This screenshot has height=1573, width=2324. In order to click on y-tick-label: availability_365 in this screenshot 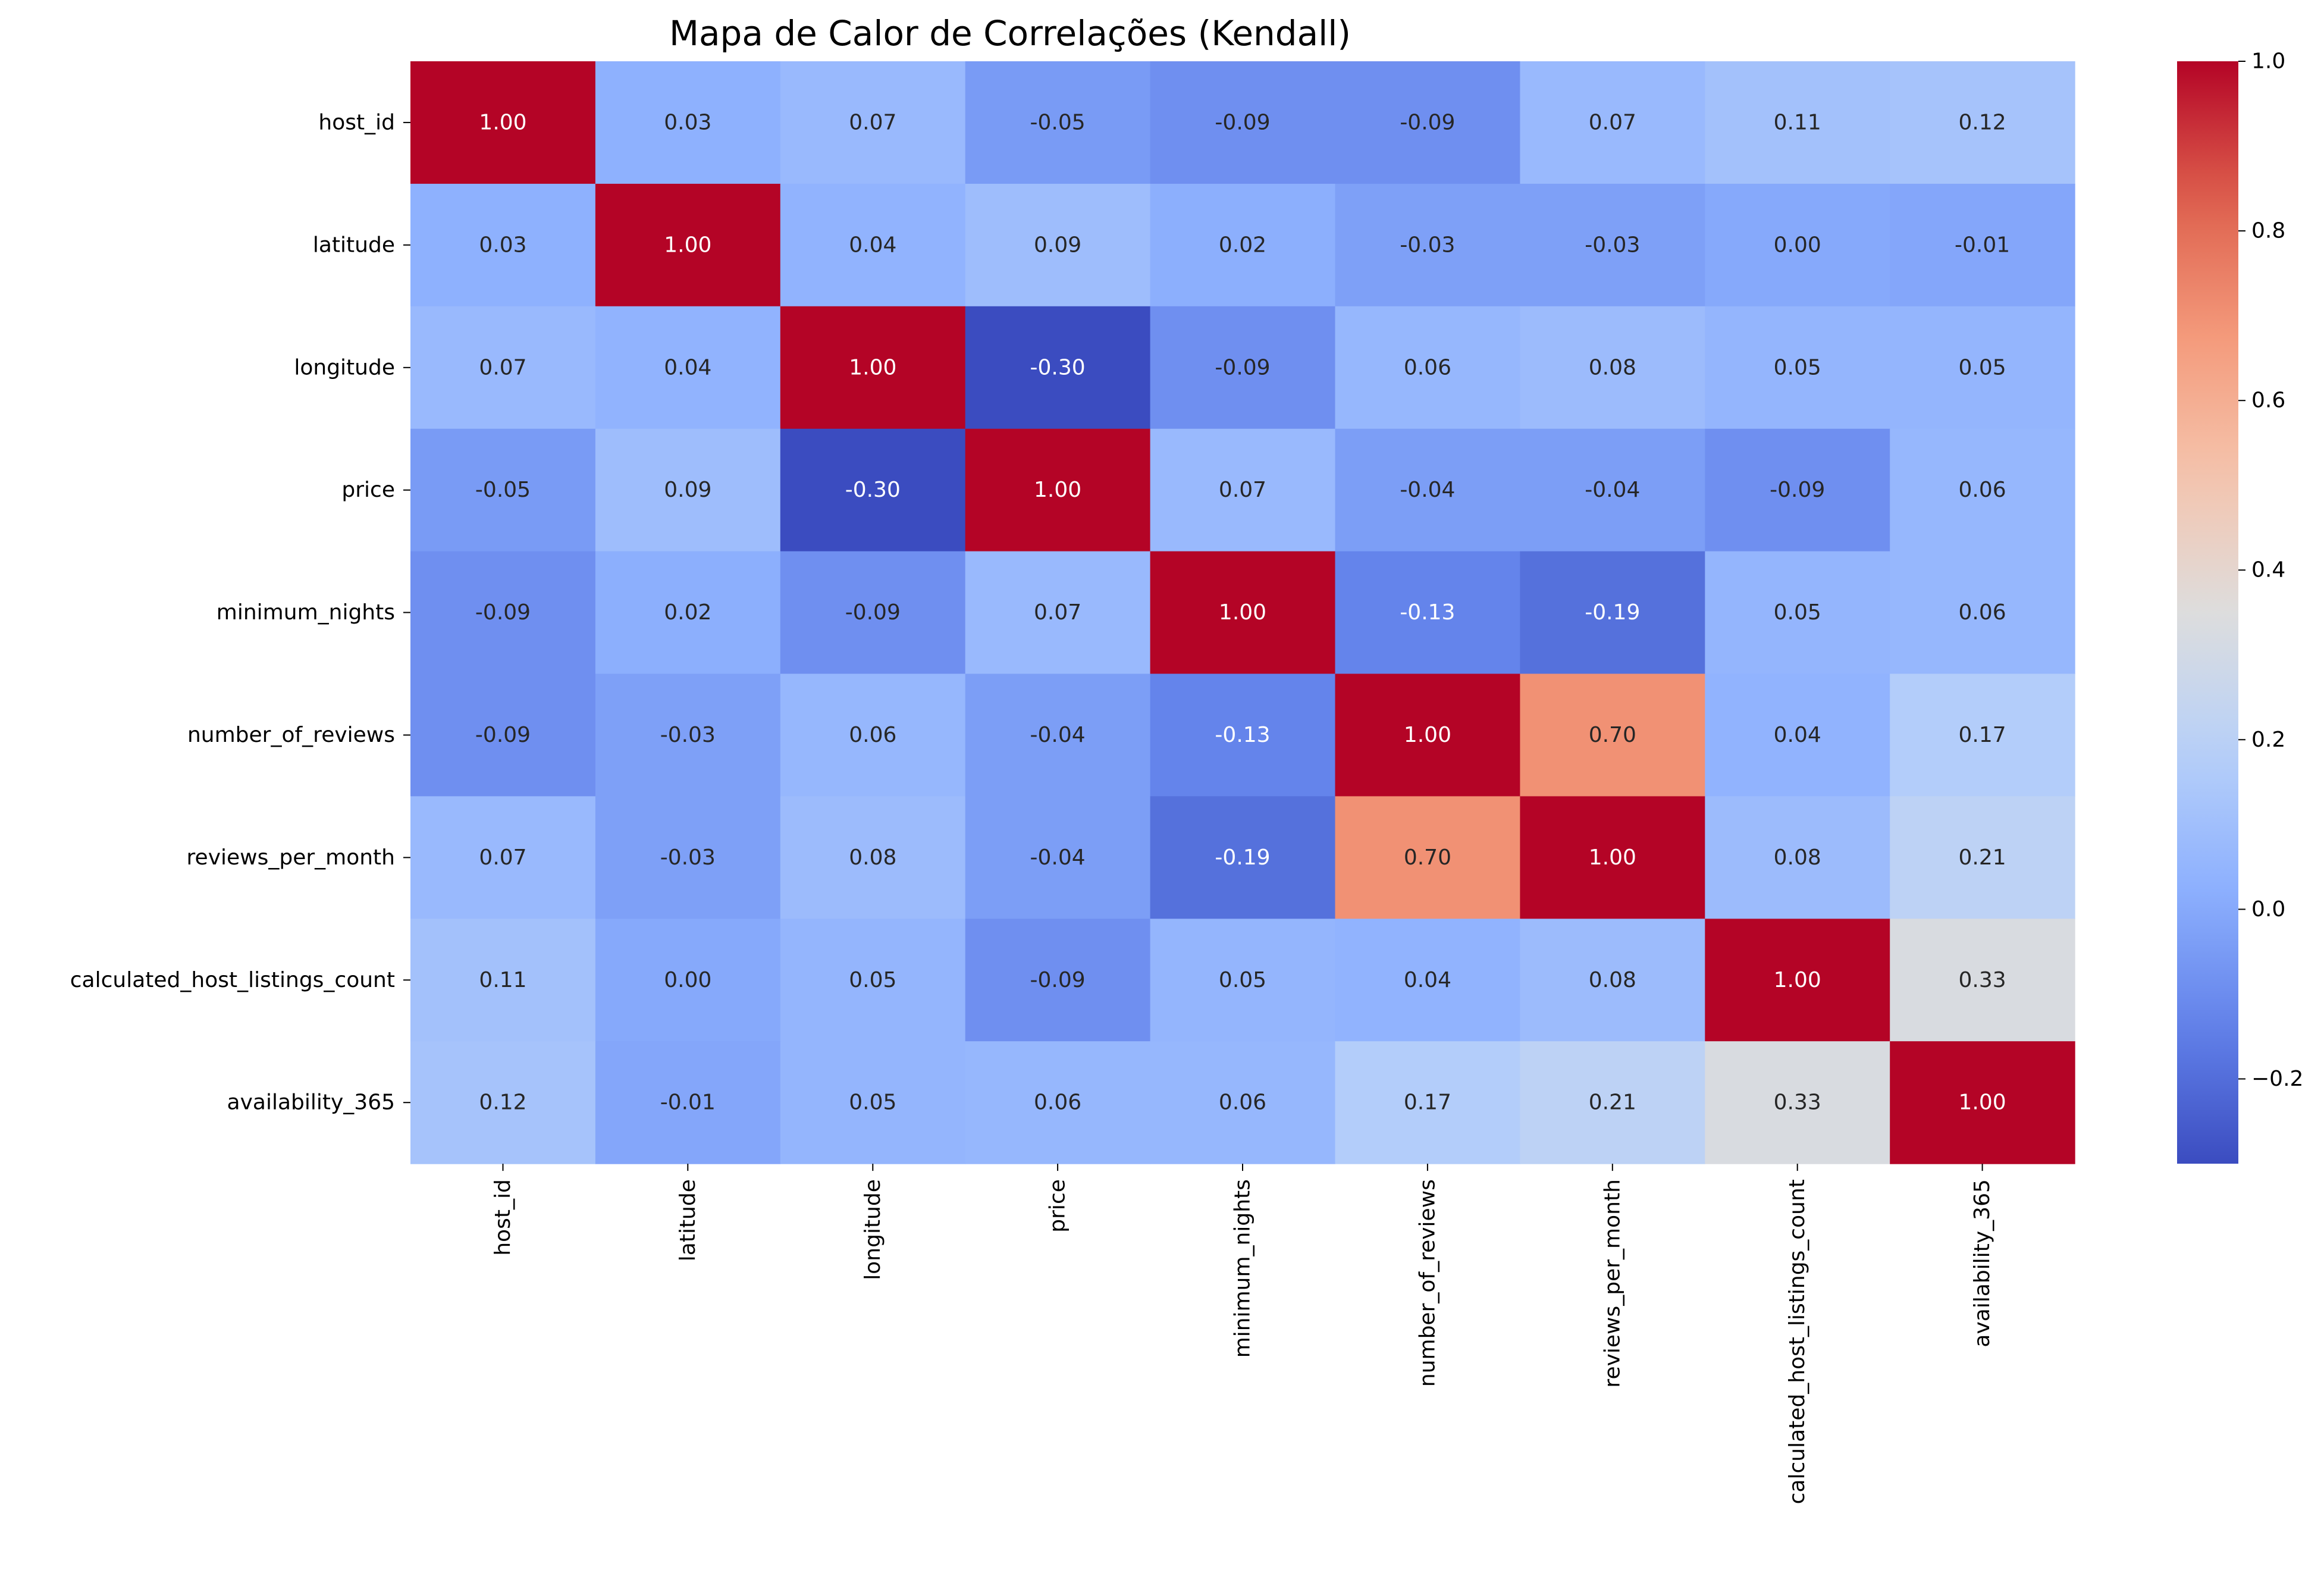, I will do `click(311, 1103)`.